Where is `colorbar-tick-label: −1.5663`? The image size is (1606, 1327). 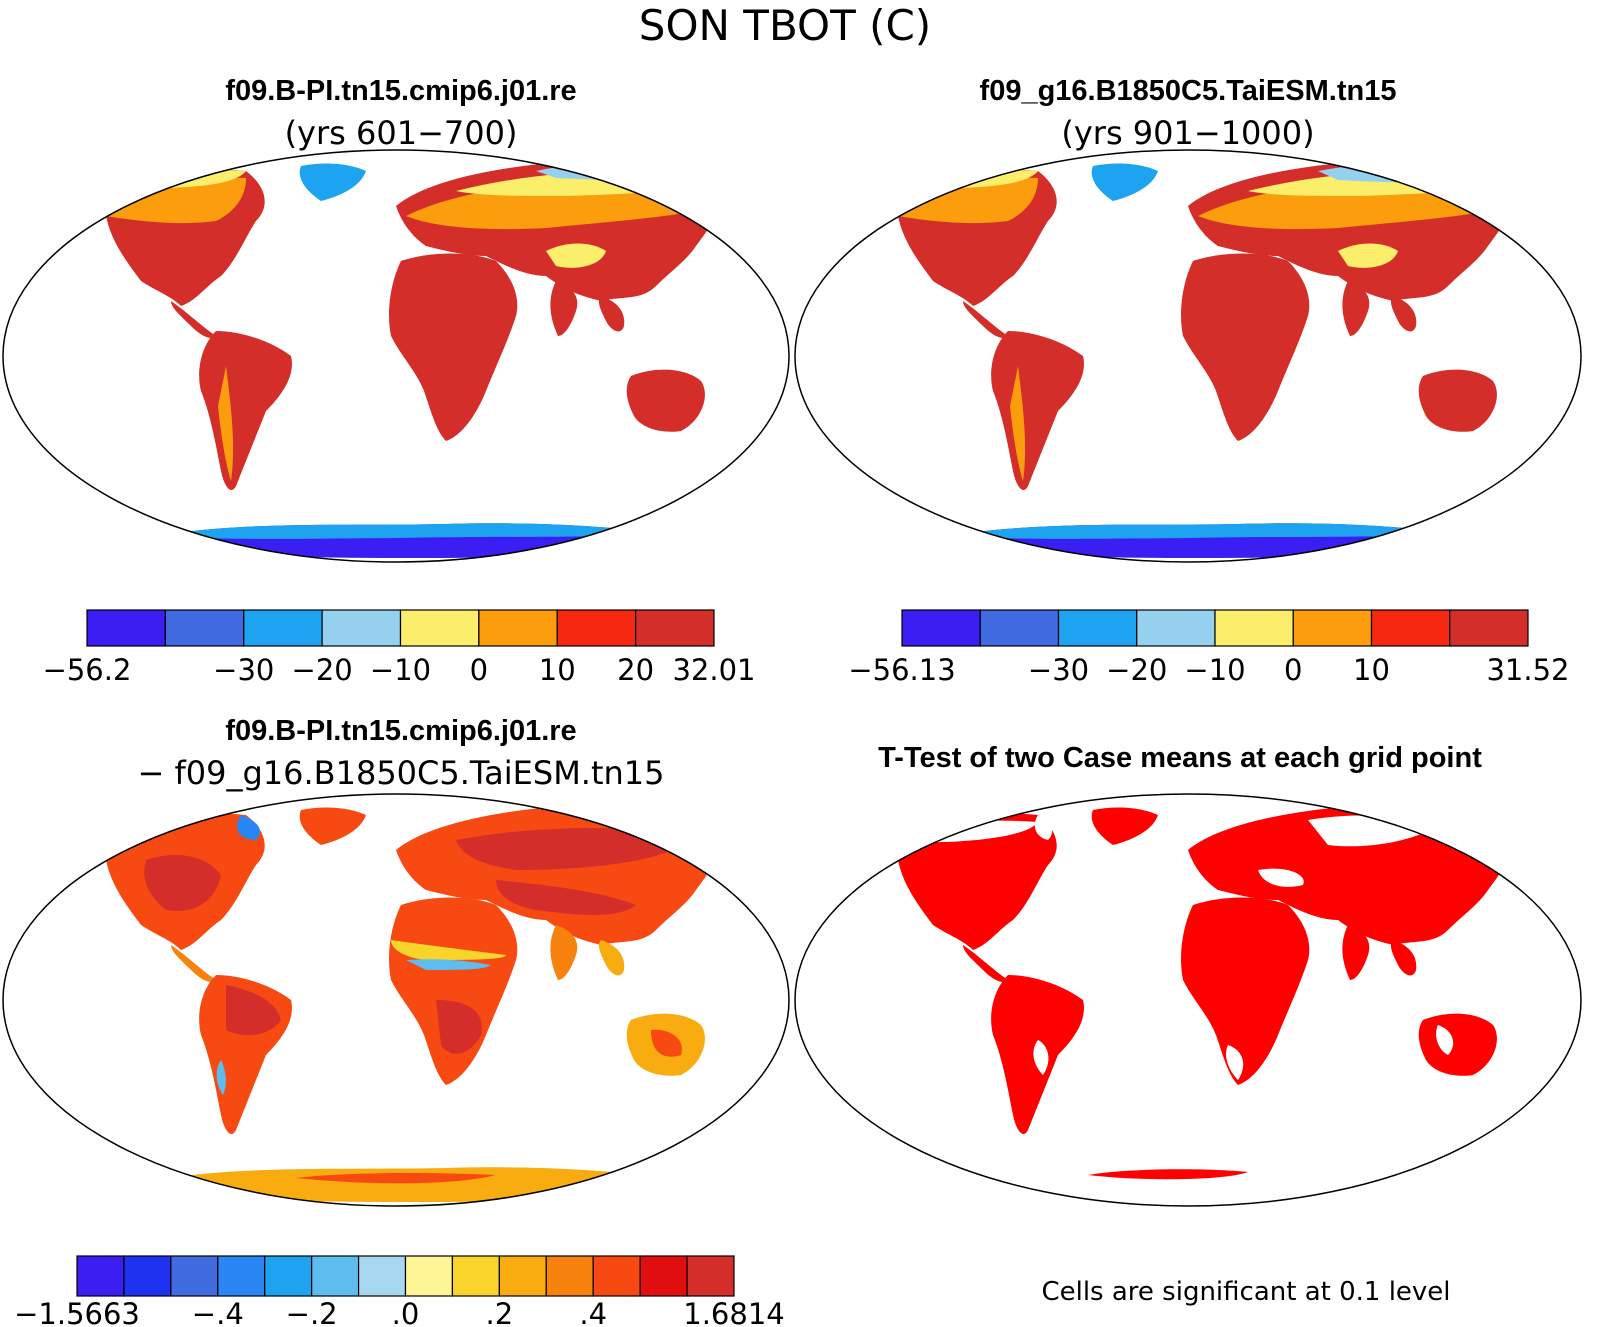 colorbar-tick-label: −1.5663 is located at coordinates (77, 1312).